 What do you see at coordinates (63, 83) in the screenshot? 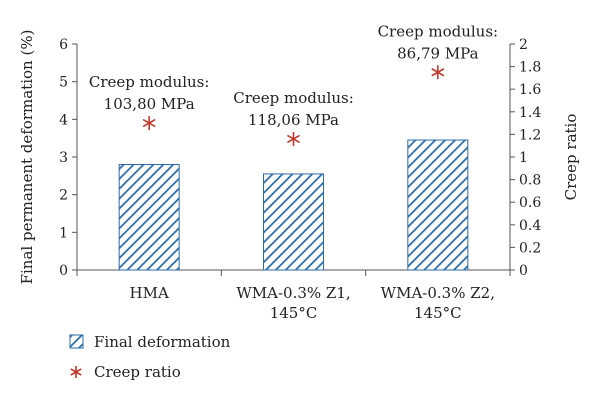
I see `y-tick-label: 5` at bounding box center [63, 83].